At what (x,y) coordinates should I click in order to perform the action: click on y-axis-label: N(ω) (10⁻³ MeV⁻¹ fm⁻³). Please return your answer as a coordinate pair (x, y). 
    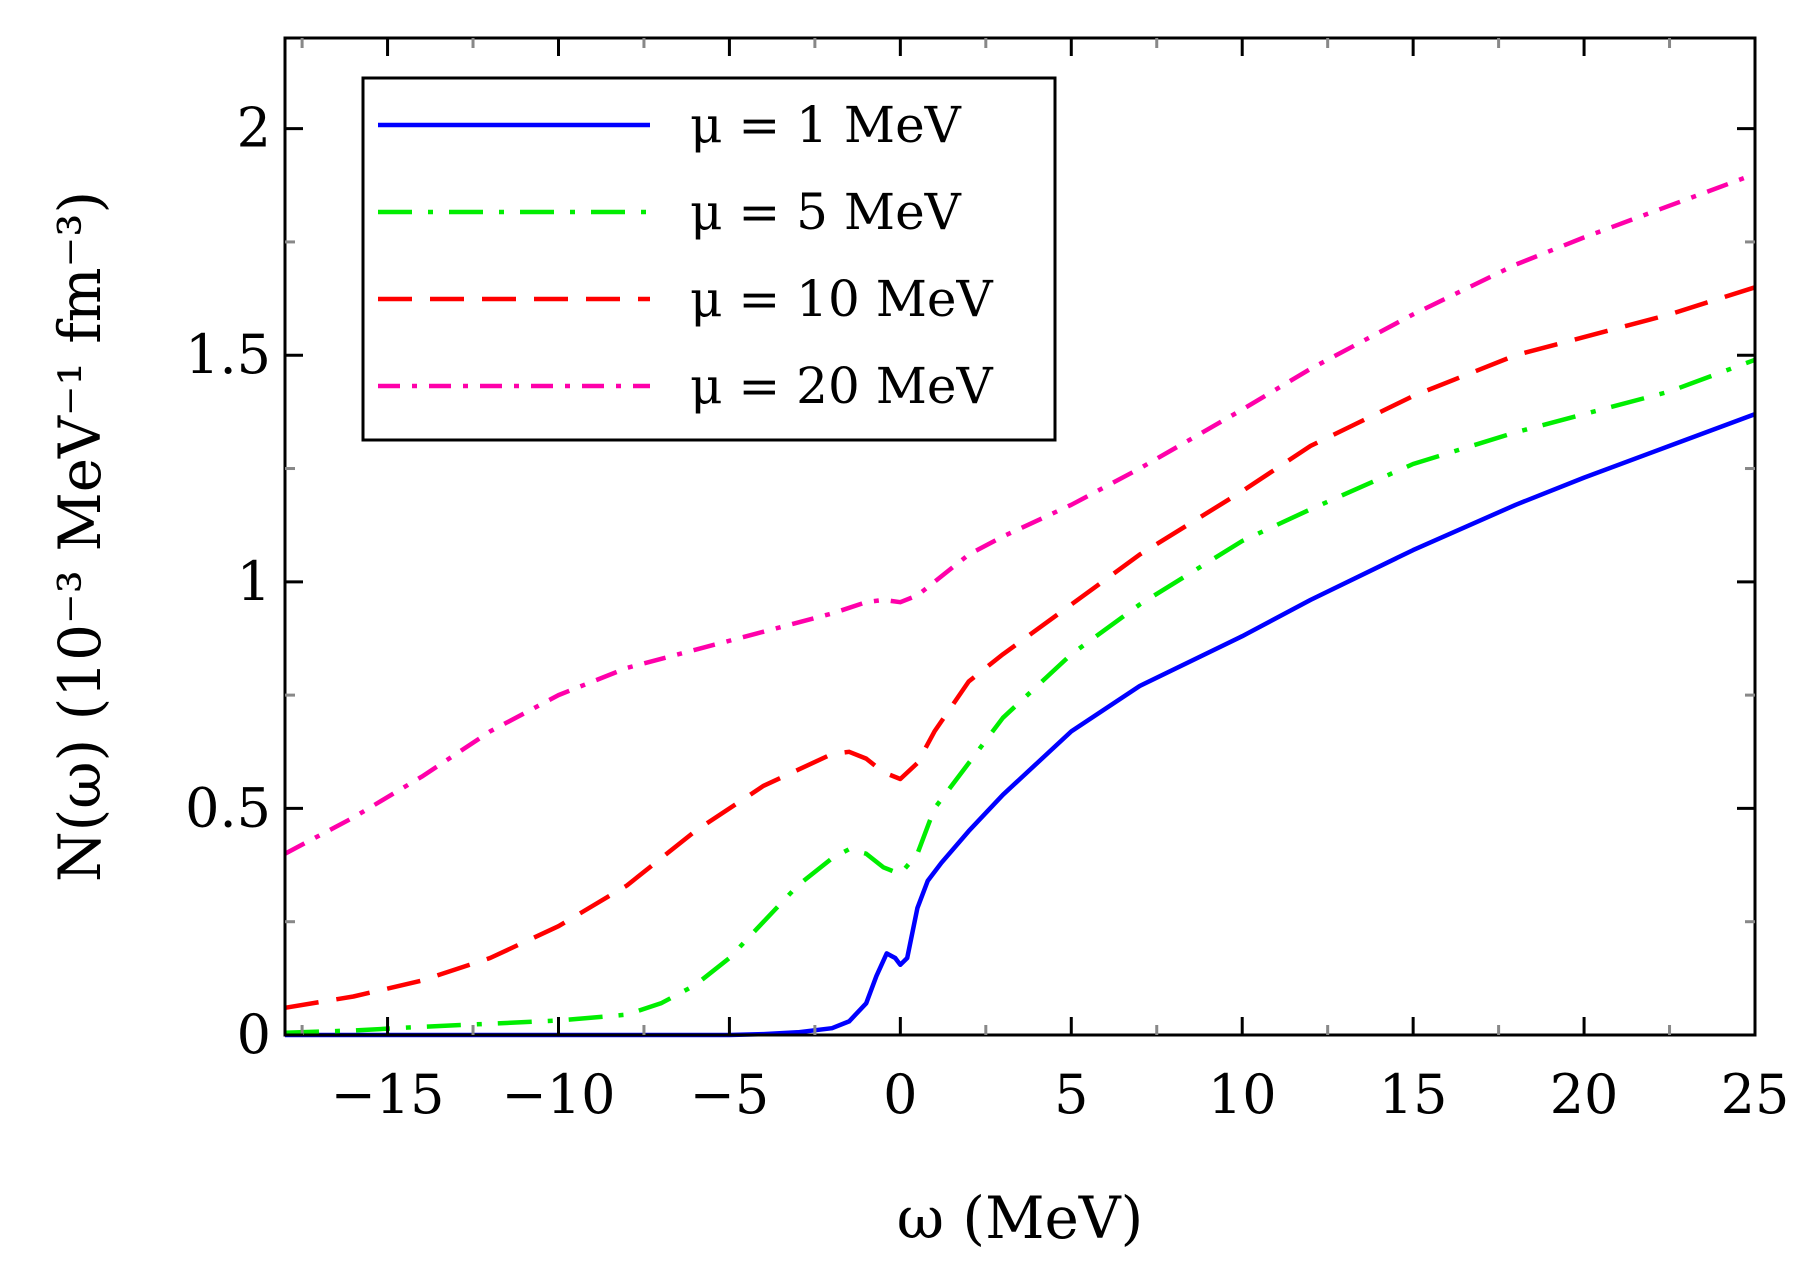
    Looking at the image, I should click on (80, 536).